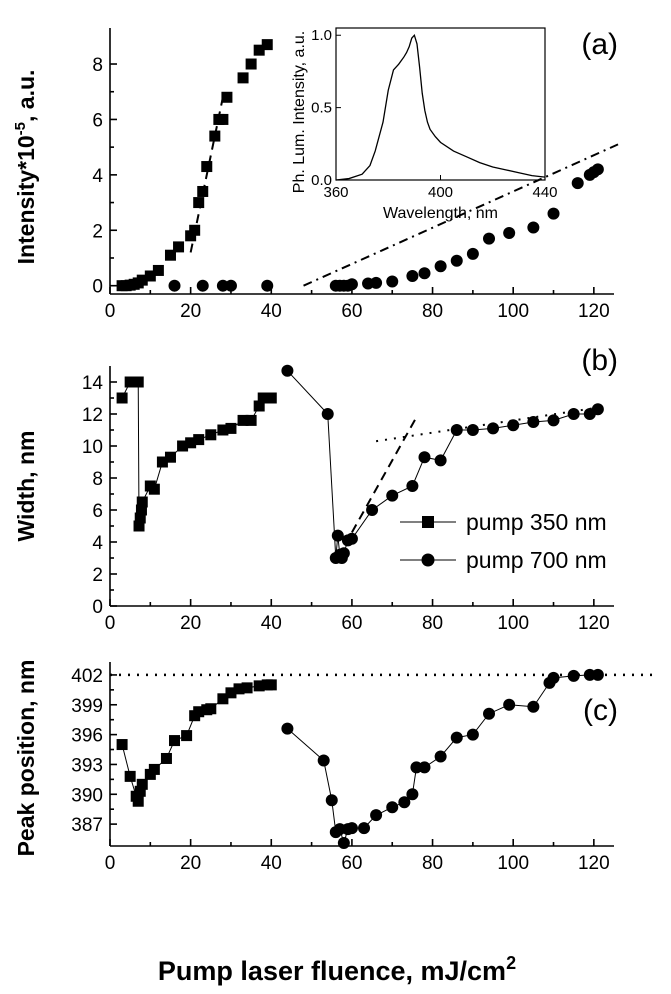 The height and width of the screenshot is (994, 671). Describe the element at coordinates (600, 710) in the screenshot. I see `panel-c-label: (c)` at that location.